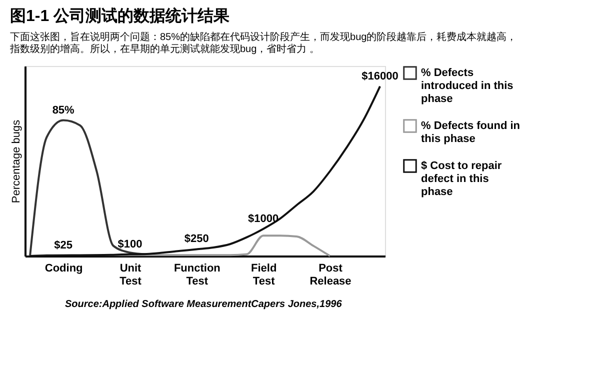 This screenshot has height=384, width=600. Describe the element at coordinates (331, 275) in the screenshot. I see `x-tick-label: Post Release` at that location.